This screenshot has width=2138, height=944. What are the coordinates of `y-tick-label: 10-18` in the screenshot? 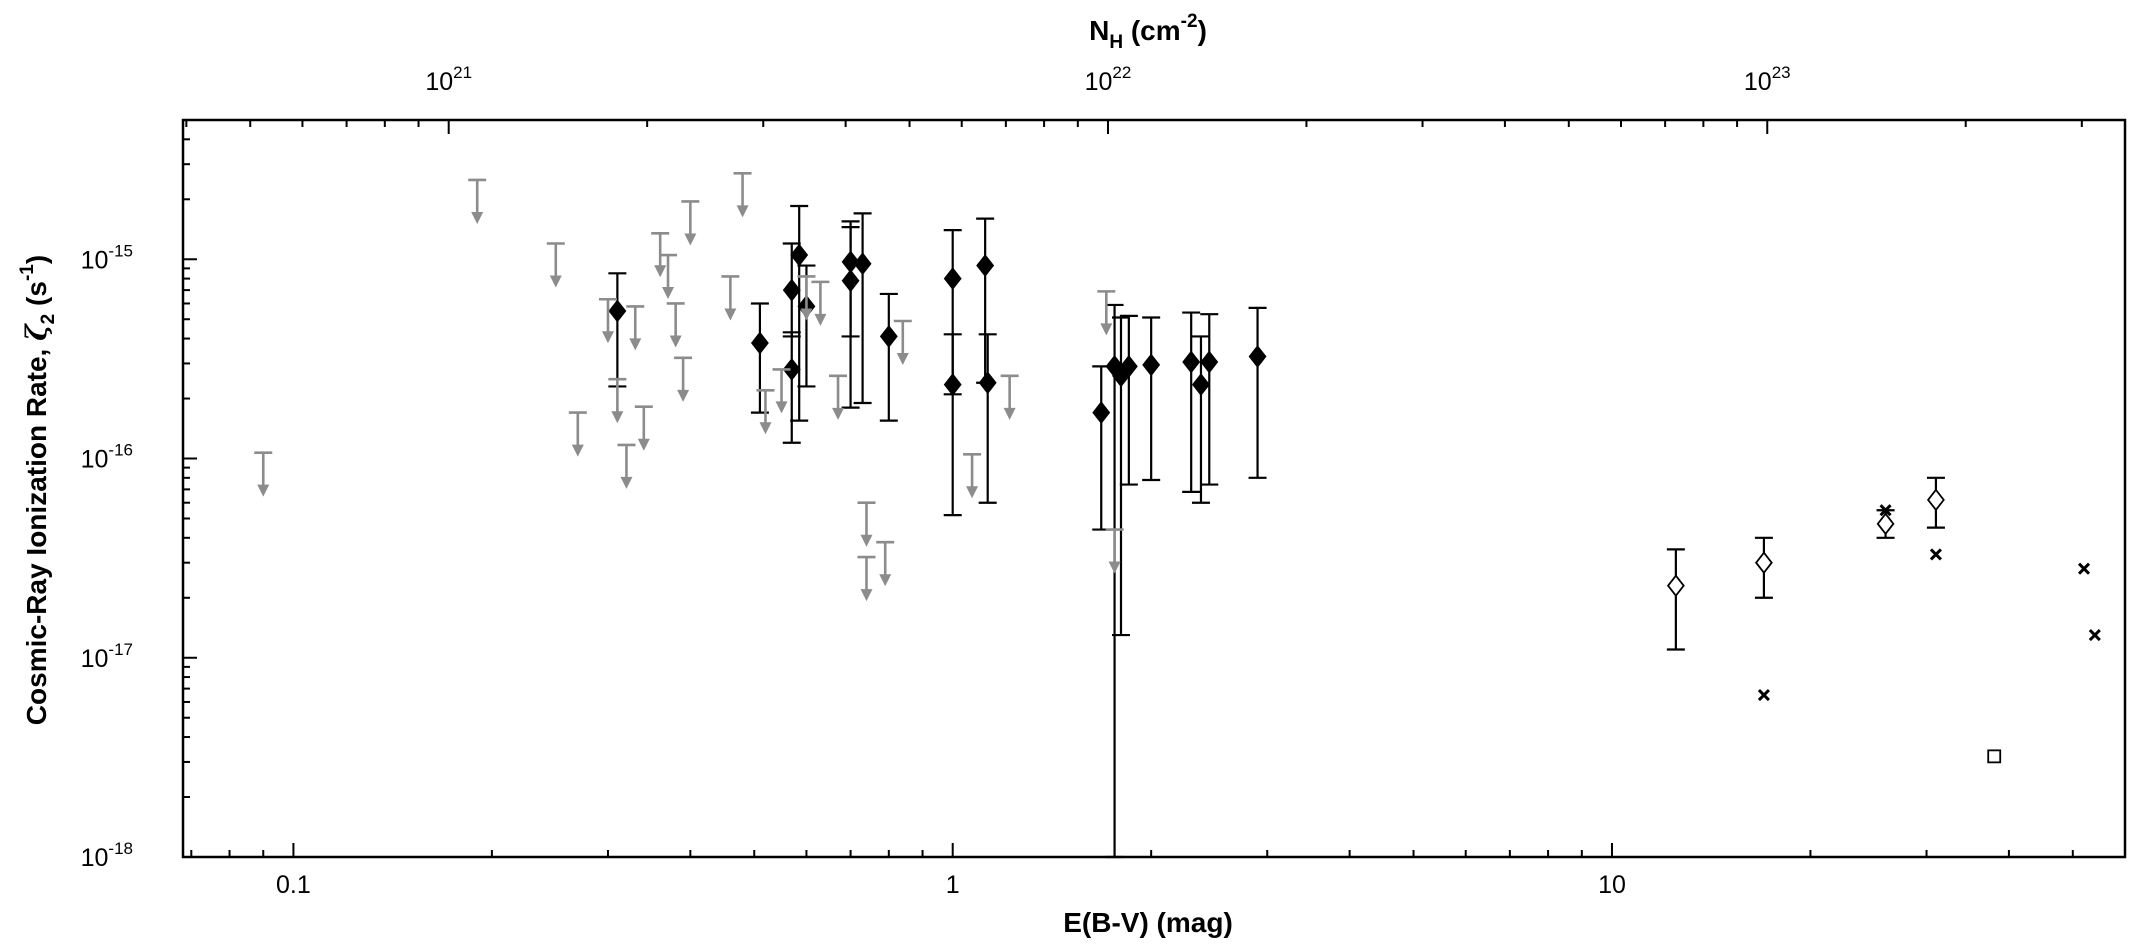 It's located at (107, 855).